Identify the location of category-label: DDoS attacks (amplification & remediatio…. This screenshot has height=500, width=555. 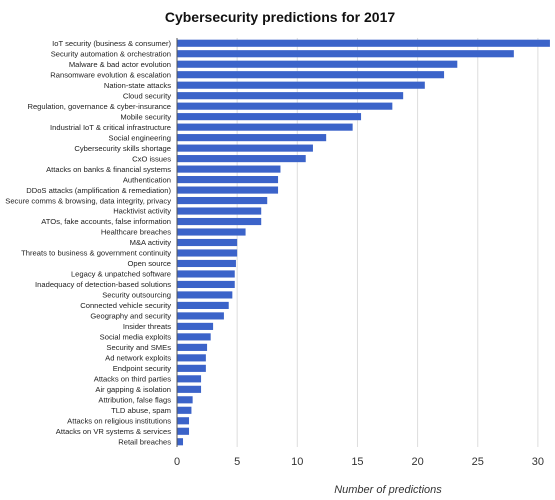
(98, 190).